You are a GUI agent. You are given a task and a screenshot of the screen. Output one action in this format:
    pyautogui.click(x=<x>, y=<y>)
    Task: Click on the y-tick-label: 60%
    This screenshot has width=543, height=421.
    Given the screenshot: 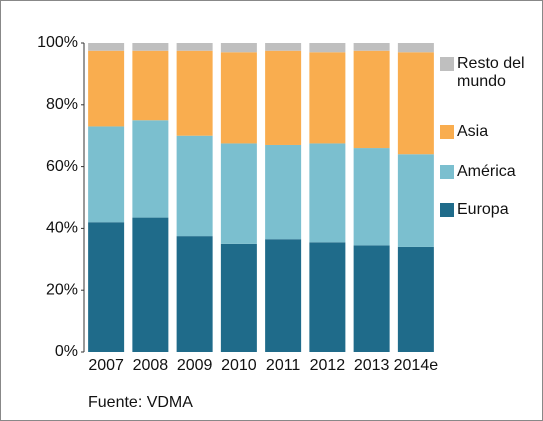 What is the action you would take?
    pyautogui.click(x=62, y=166)
    